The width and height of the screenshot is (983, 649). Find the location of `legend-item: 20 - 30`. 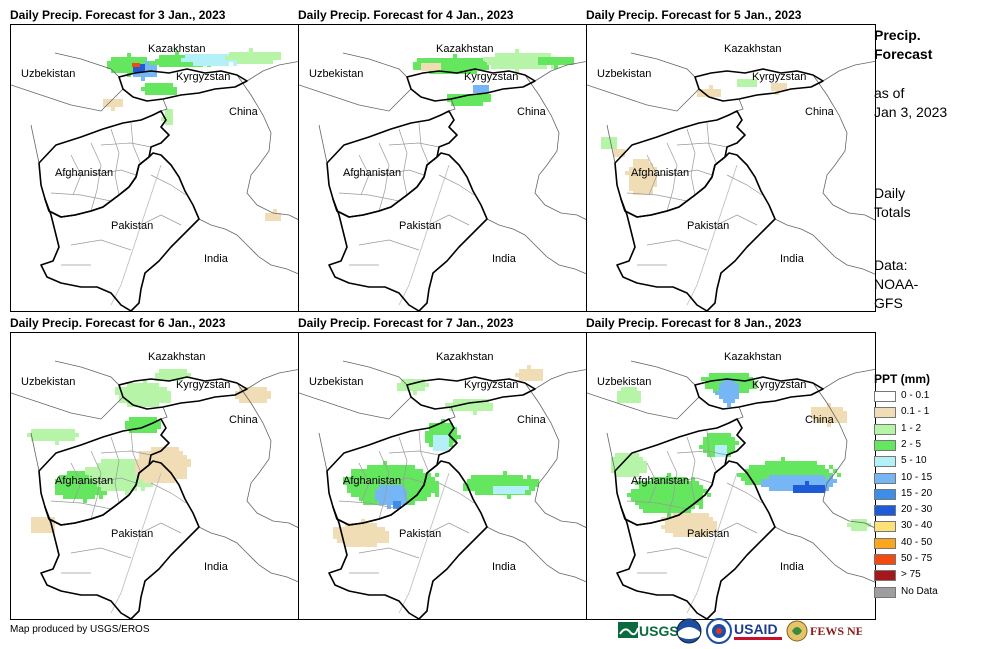

legend-item: 20 - 30 is located at coordinates (924, 511).